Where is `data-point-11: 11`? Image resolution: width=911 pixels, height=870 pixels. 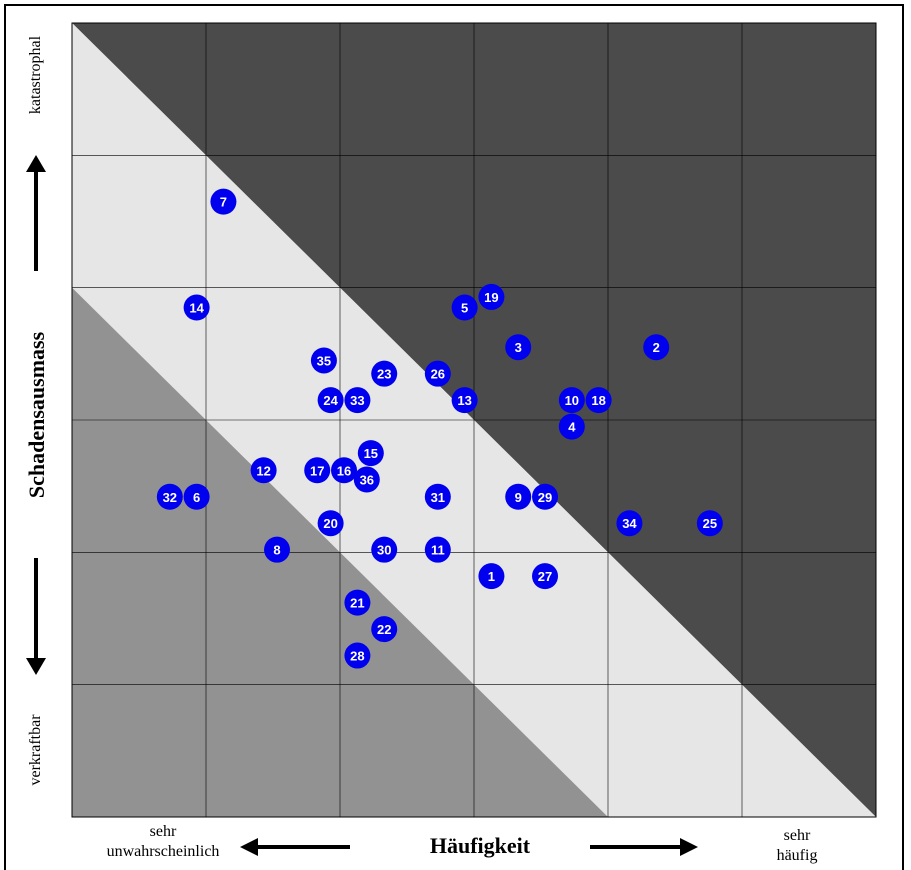 data-point-11: 11 is located at coordinates (437, 549).